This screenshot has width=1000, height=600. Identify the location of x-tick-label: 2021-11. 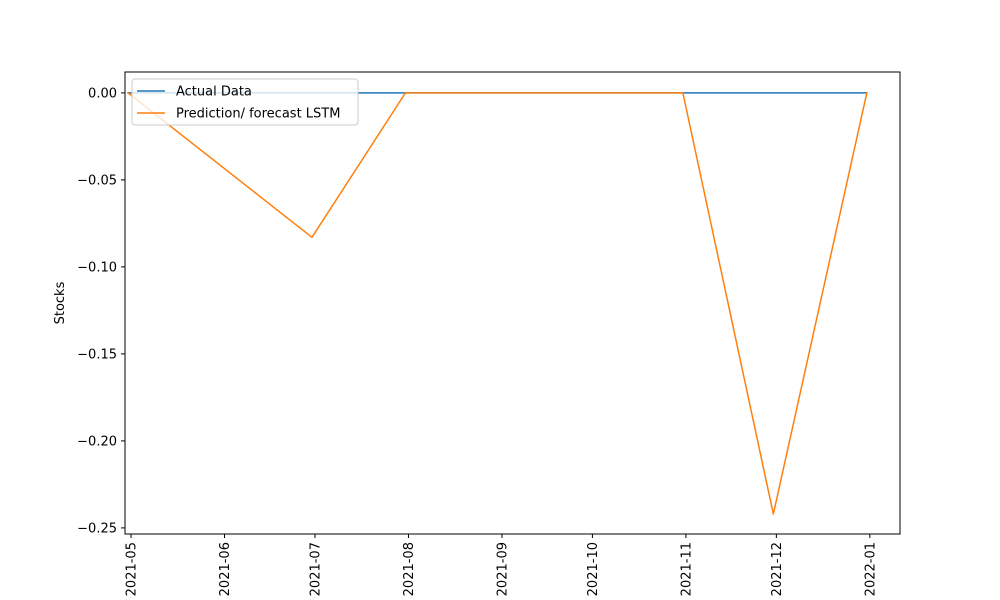
(686, 569).